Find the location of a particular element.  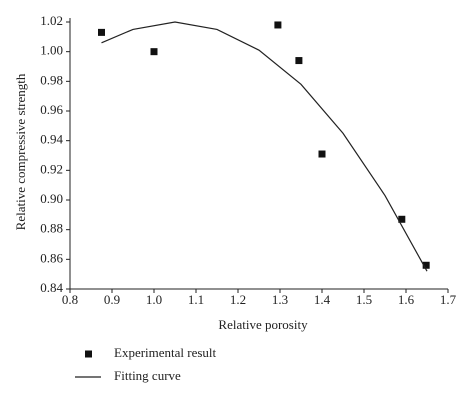

x-tick-label: 1.2 is located at coordinates (238, 299).